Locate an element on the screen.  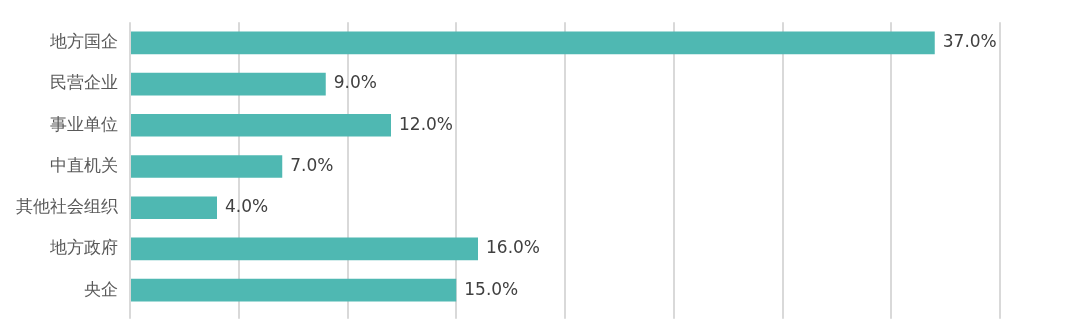
y-tick-label: 事业单位 is located at coordinates (84, 123).